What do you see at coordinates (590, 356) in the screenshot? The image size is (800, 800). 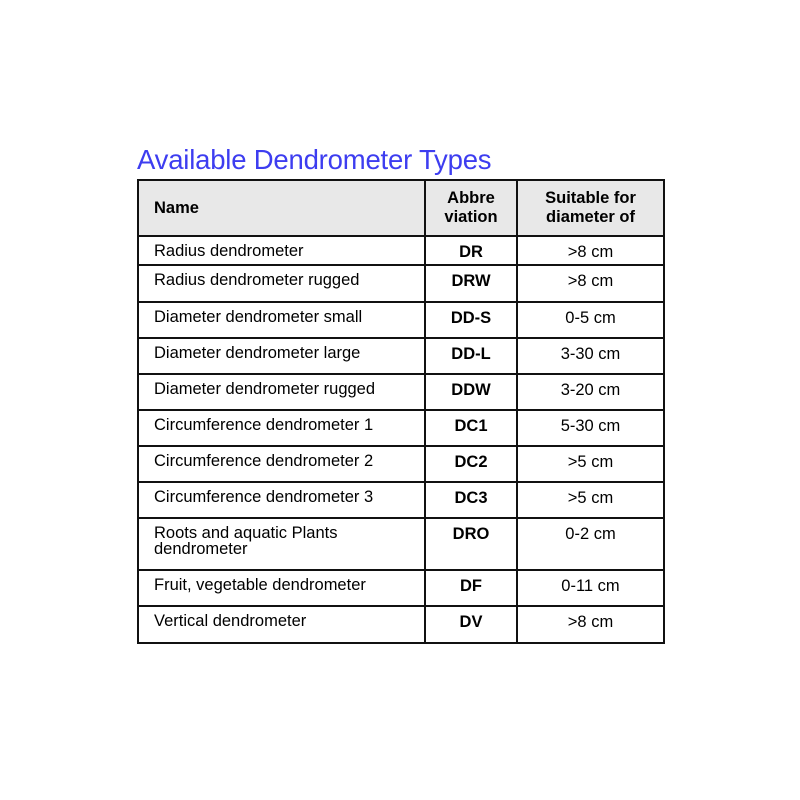 I see `cell-diameter: 3-30 cm` at bounding box center [590, 356].